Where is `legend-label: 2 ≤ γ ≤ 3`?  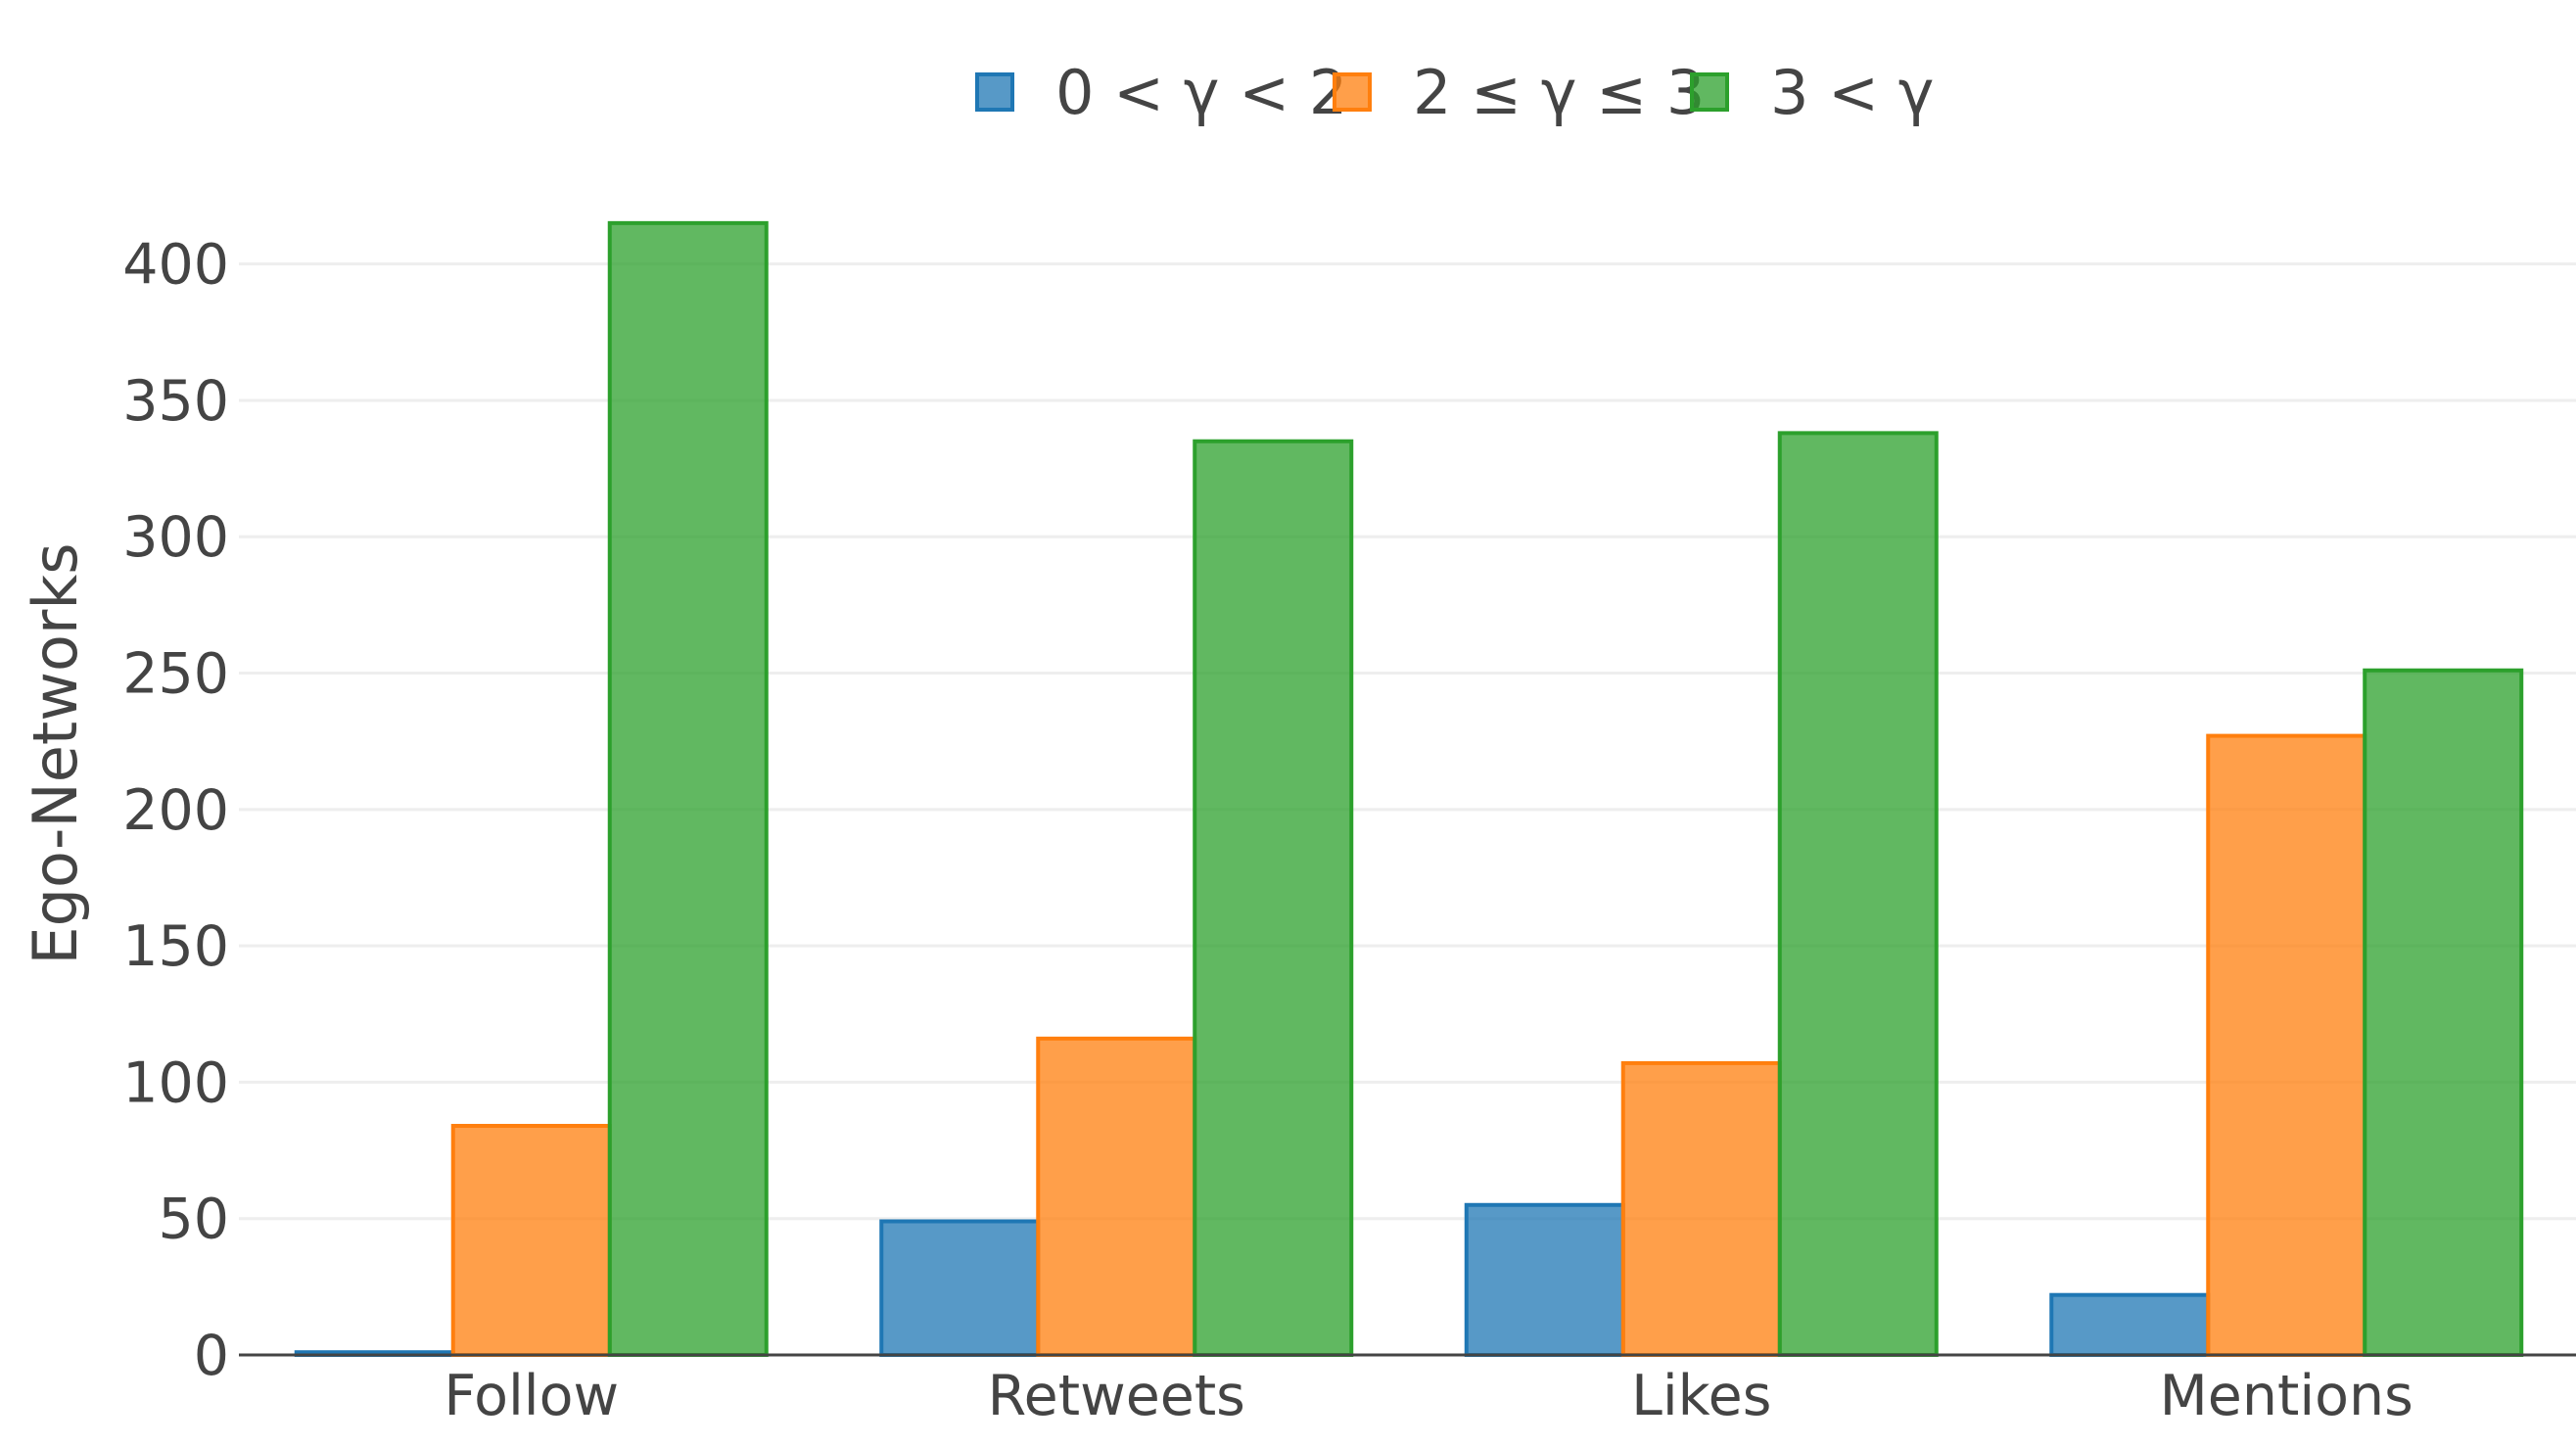 legend-label: 2 ≤ γ ≤ 3 is located at coordinates (1559, 92).